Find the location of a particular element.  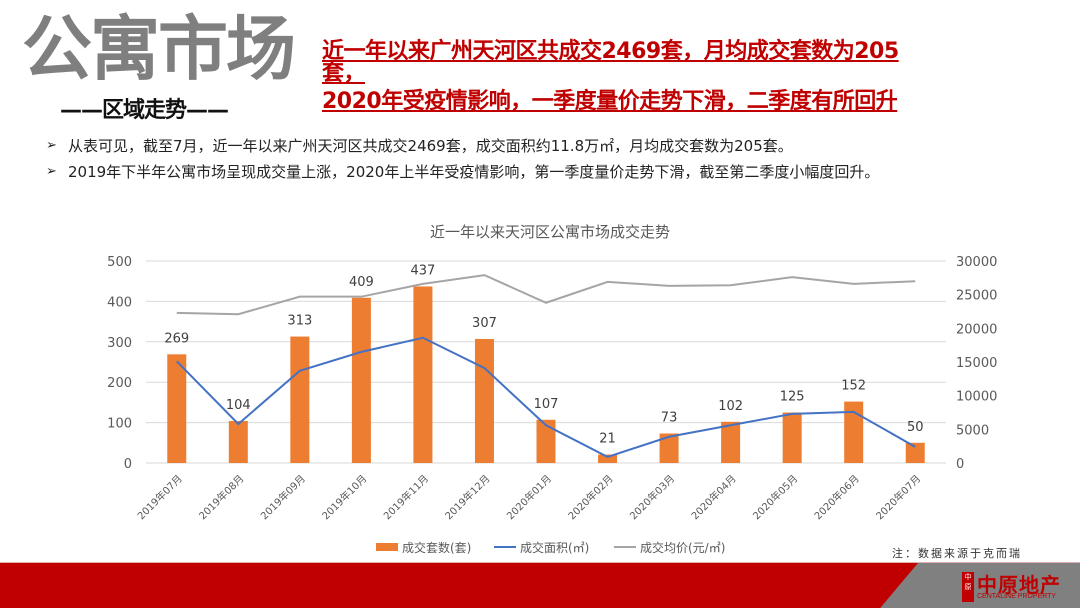

x-tick-label: 2020年02月 is located at coordinates (590, 497).